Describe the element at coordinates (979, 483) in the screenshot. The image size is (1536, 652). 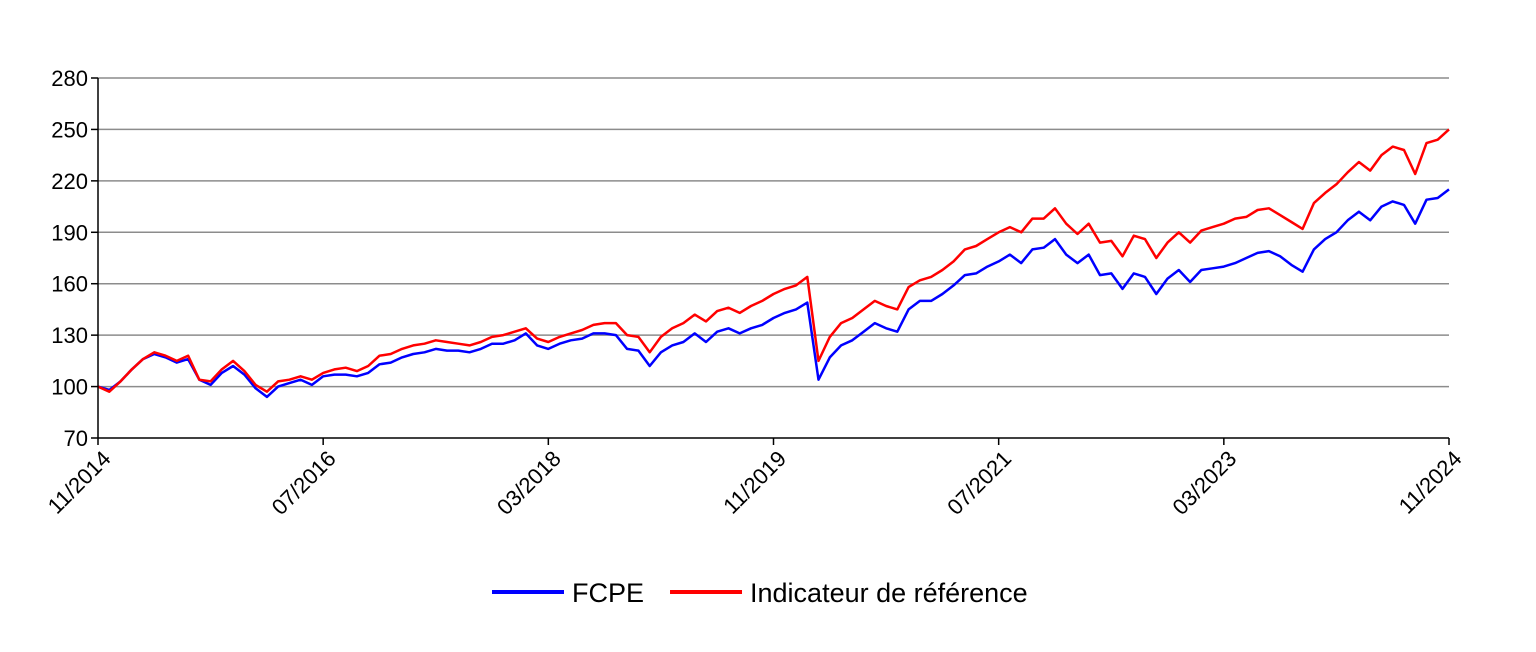
I see `x-tick-label: 07/2021` at that location.